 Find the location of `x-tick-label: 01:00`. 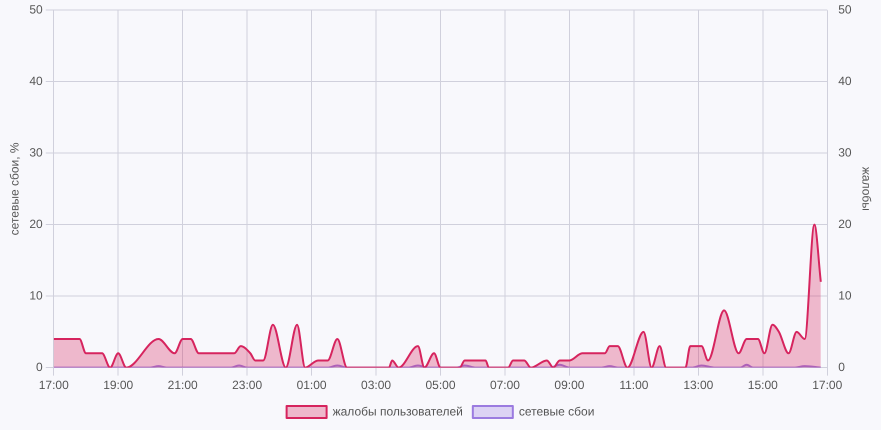

x-tick-label: 01:00 is located at coordinates (311, 385).